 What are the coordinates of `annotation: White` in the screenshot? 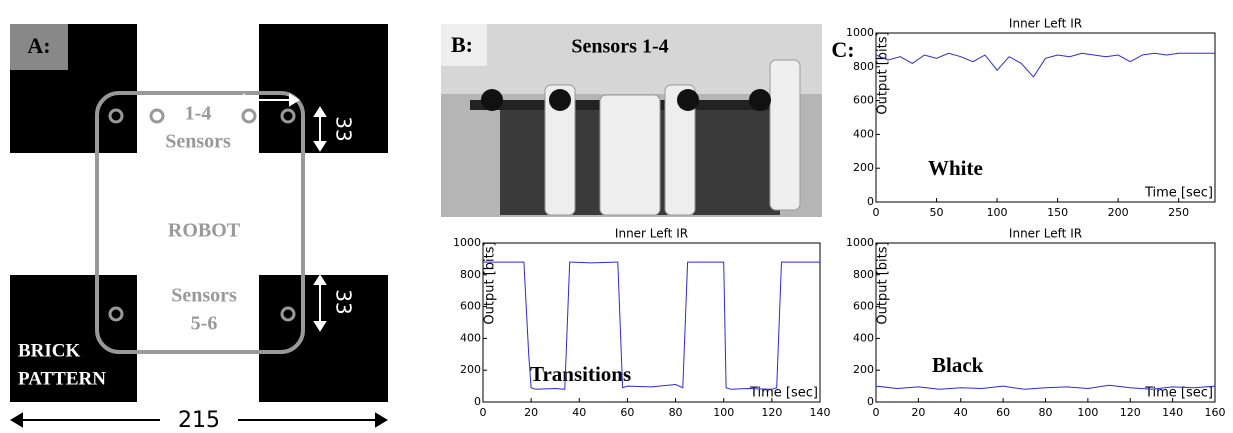 It's located at (955, 168).